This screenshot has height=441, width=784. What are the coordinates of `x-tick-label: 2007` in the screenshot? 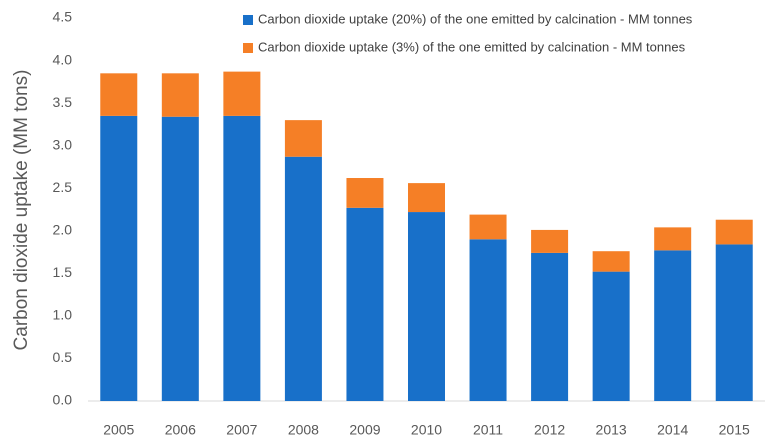 It's located at (241, 430).